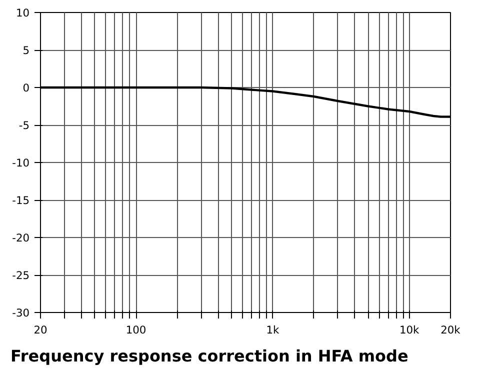 The image size is (477, 376). Describe the element at coordinates (21, 313) in the screenshot. I see `y-tick-label: -30` at that location.